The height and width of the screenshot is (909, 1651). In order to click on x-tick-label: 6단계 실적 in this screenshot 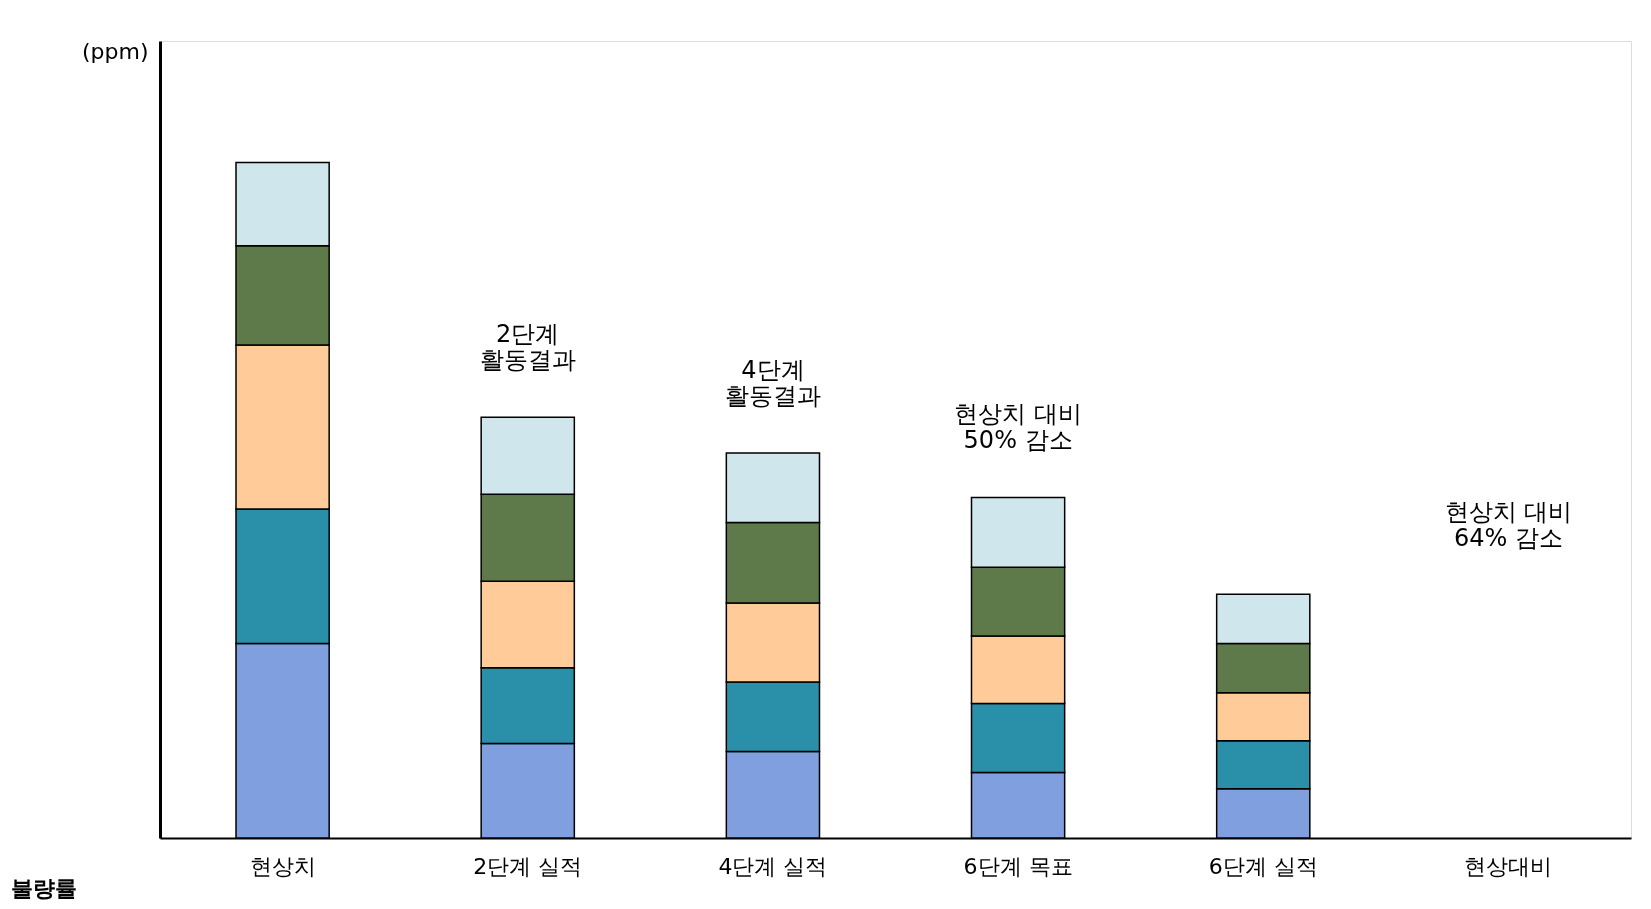, I will do `click(1263, 866)`.